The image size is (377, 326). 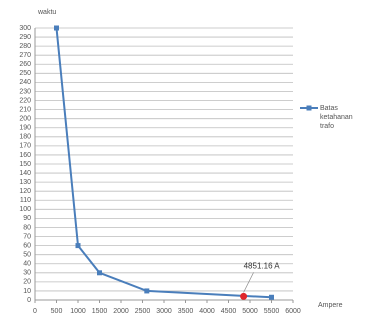 What do you see at coordinates (25, 64) in the screenshot?
I see `y-tick-label: 260` at bounding box center [25, 64].